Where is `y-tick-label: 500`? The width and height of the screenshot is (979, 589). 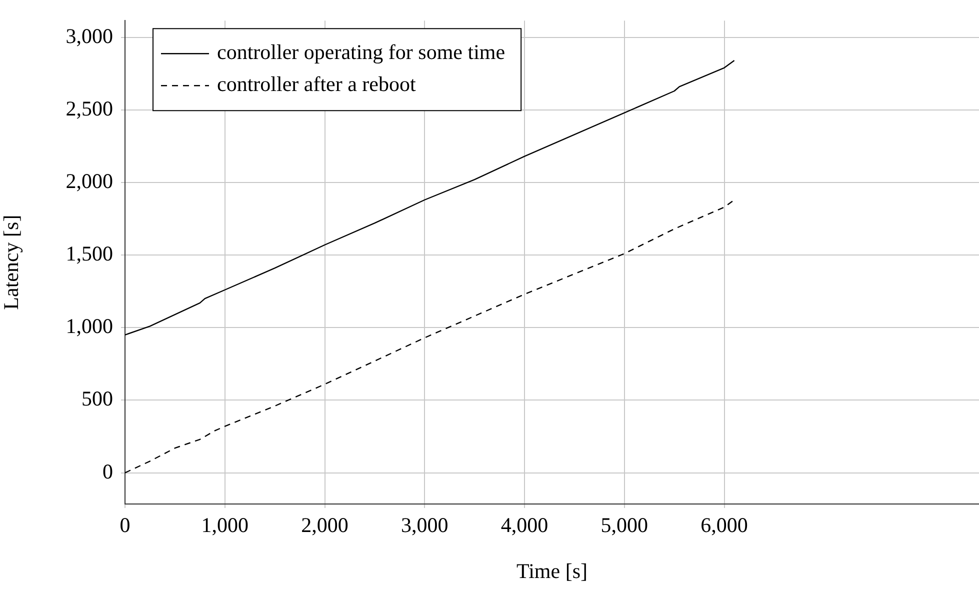 y-tick-label: 500 is located at coordinates (97, 398).